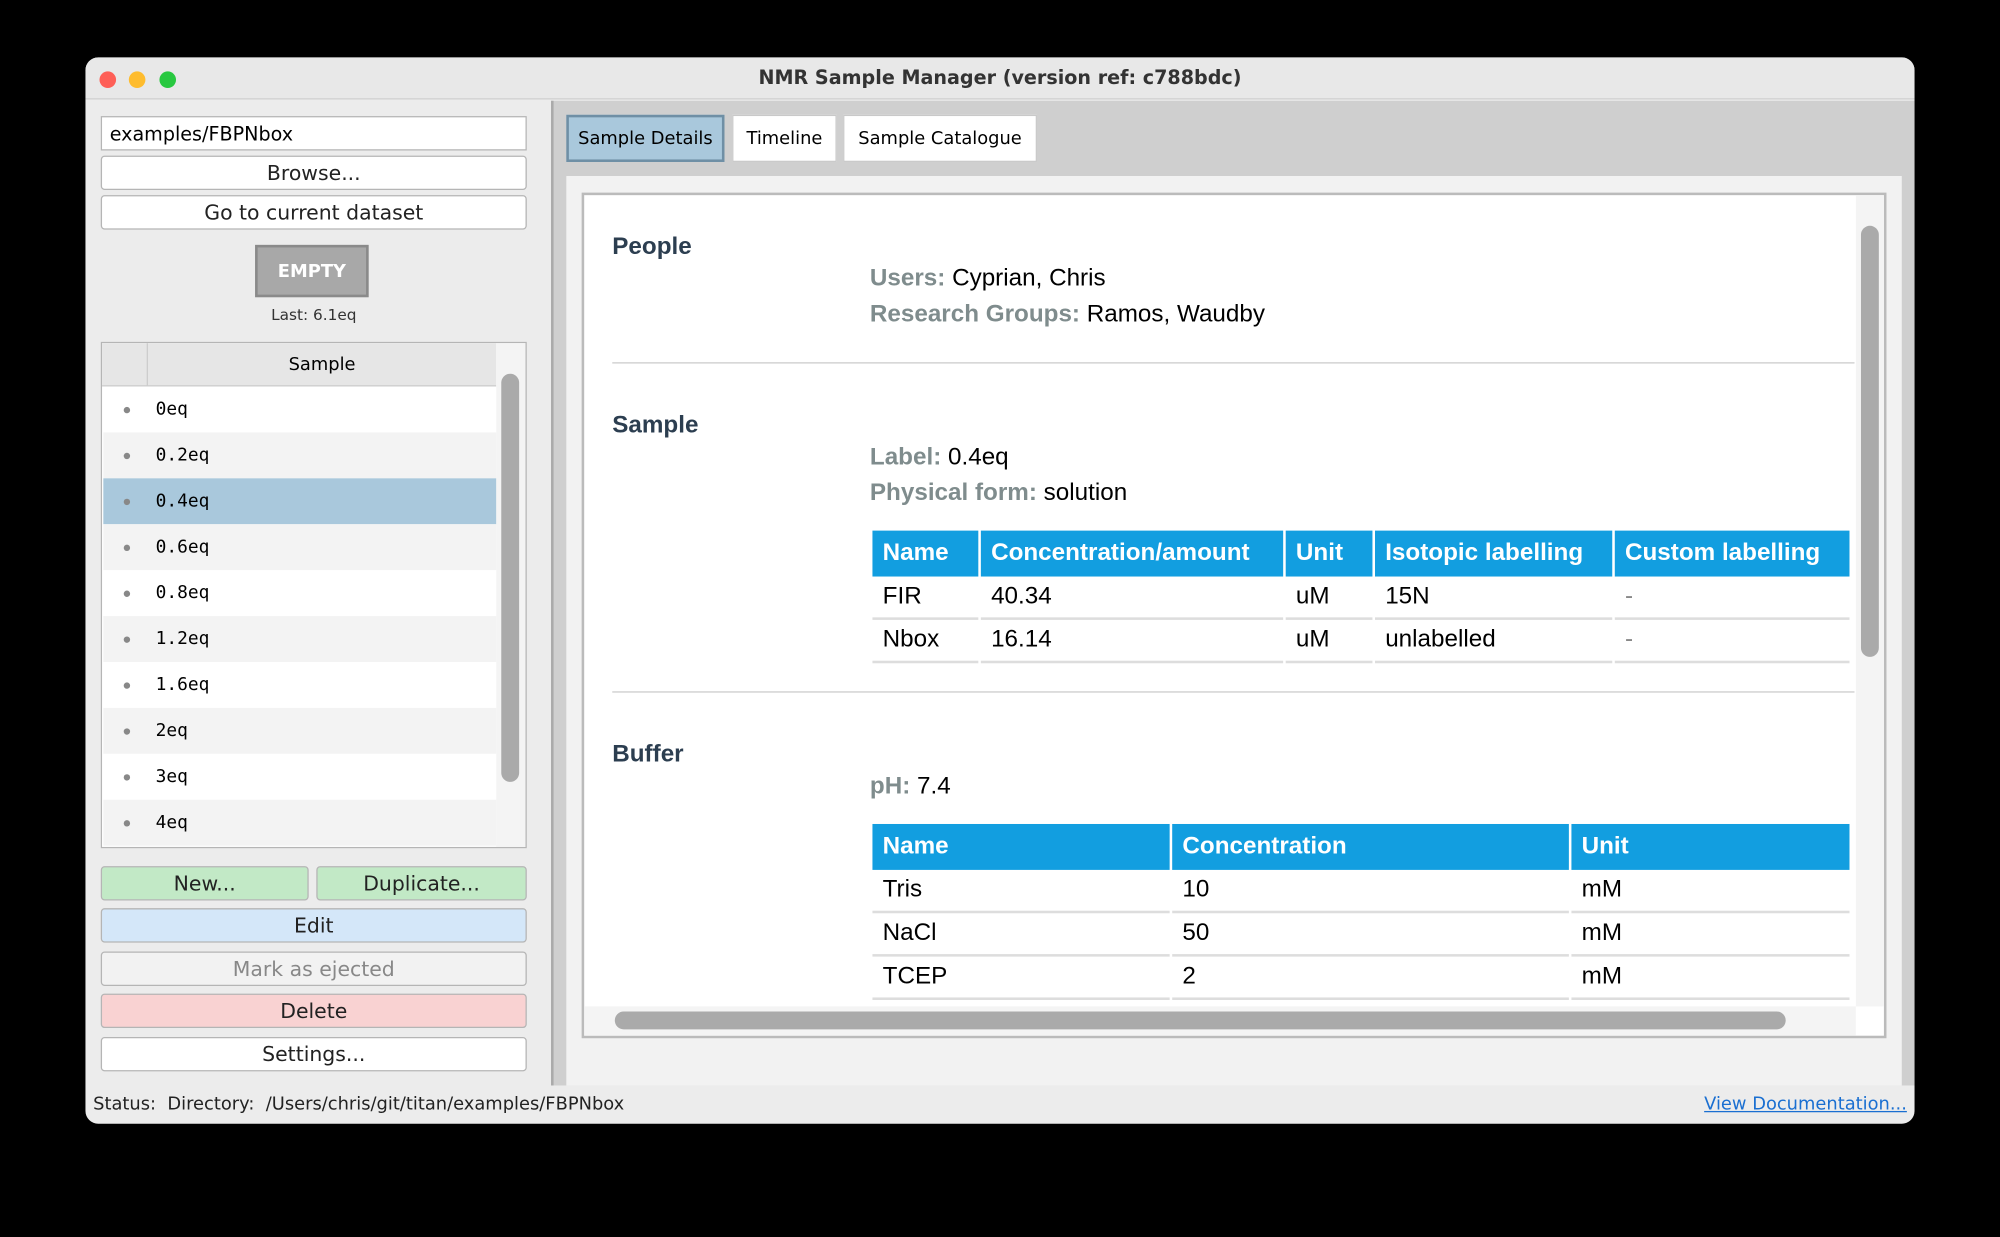 The width and height of the screenshot is (2000, 1237). I want to click on tab: Sample Details, so click(645, 138).